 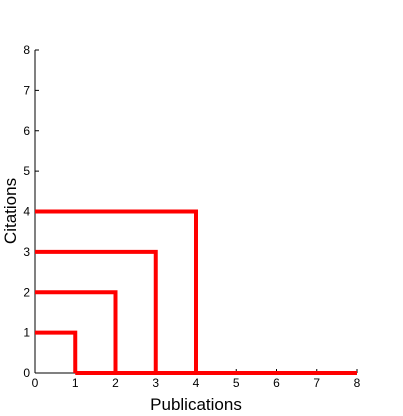 I want to click on y-tick-label: 5, so click(x=26, y=171).